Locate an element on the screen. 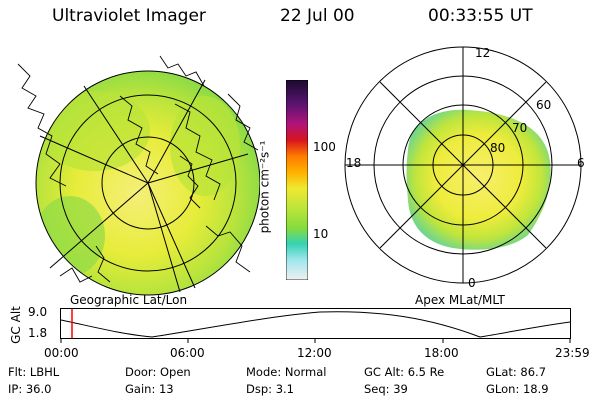  time-tick-0000: 00:00 is located at coordinates (61, 353).